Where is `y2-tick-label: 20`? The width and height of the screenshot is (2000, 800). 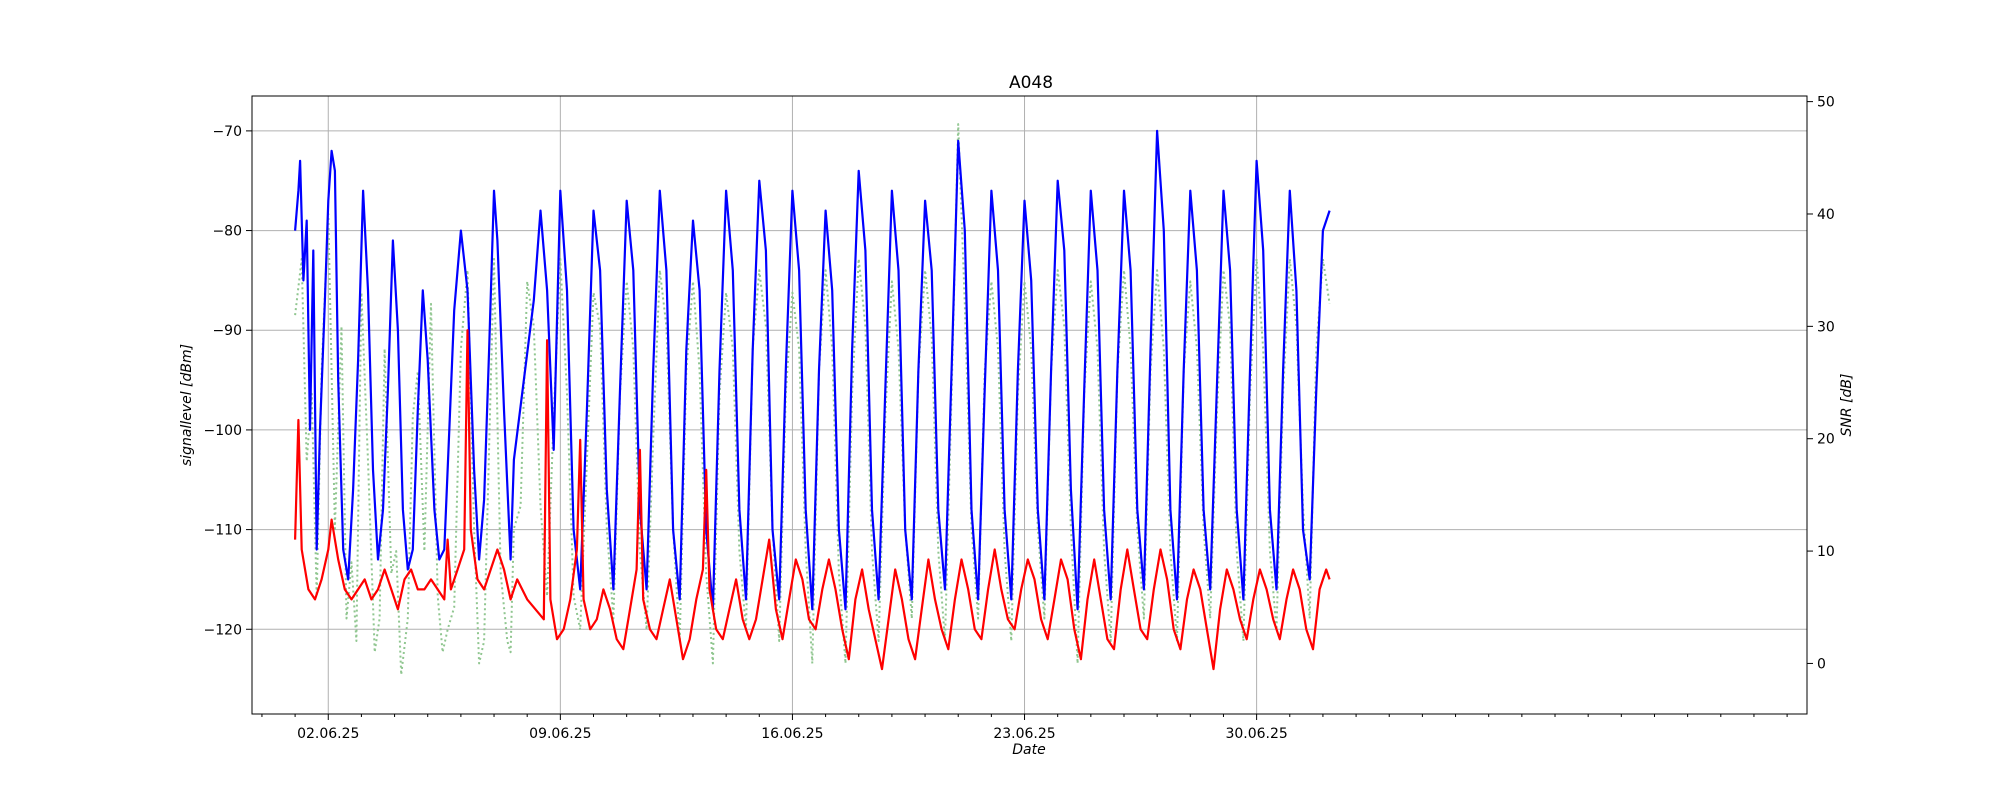
y2-tick-label: 20 is located at coordinates (1826, 440).